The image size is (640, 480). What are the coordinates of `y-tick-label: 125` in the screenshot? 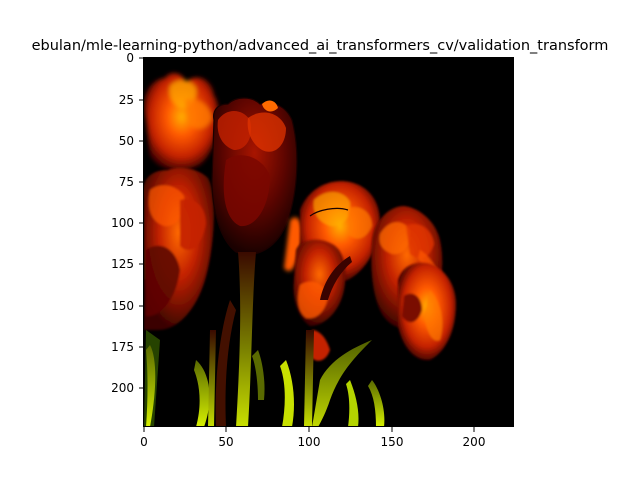 It's located at (122, 264).